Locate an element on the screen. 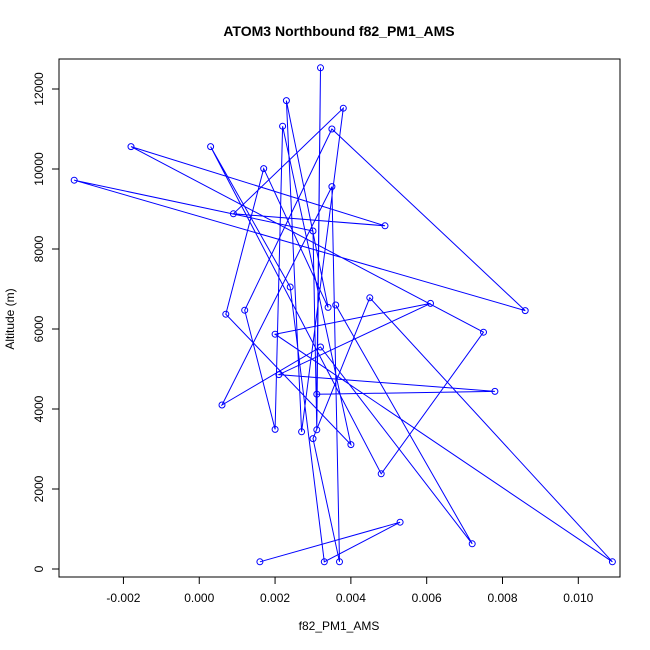 The height and width of the screenshot is (650, 650). x-tick-label: -0.002 is located at coordinates (123, 598).